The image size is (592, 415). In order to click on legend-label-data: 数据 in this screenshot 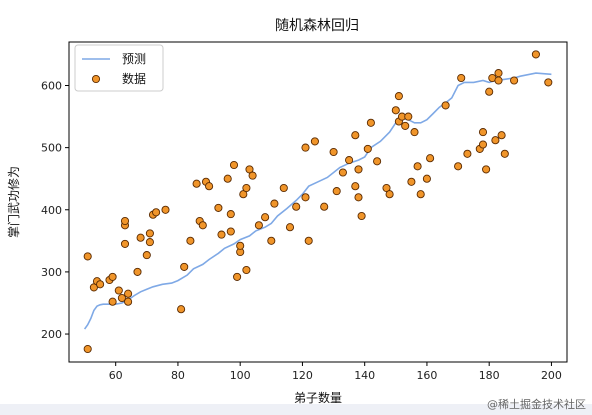, I will do `click(134, 78)`.